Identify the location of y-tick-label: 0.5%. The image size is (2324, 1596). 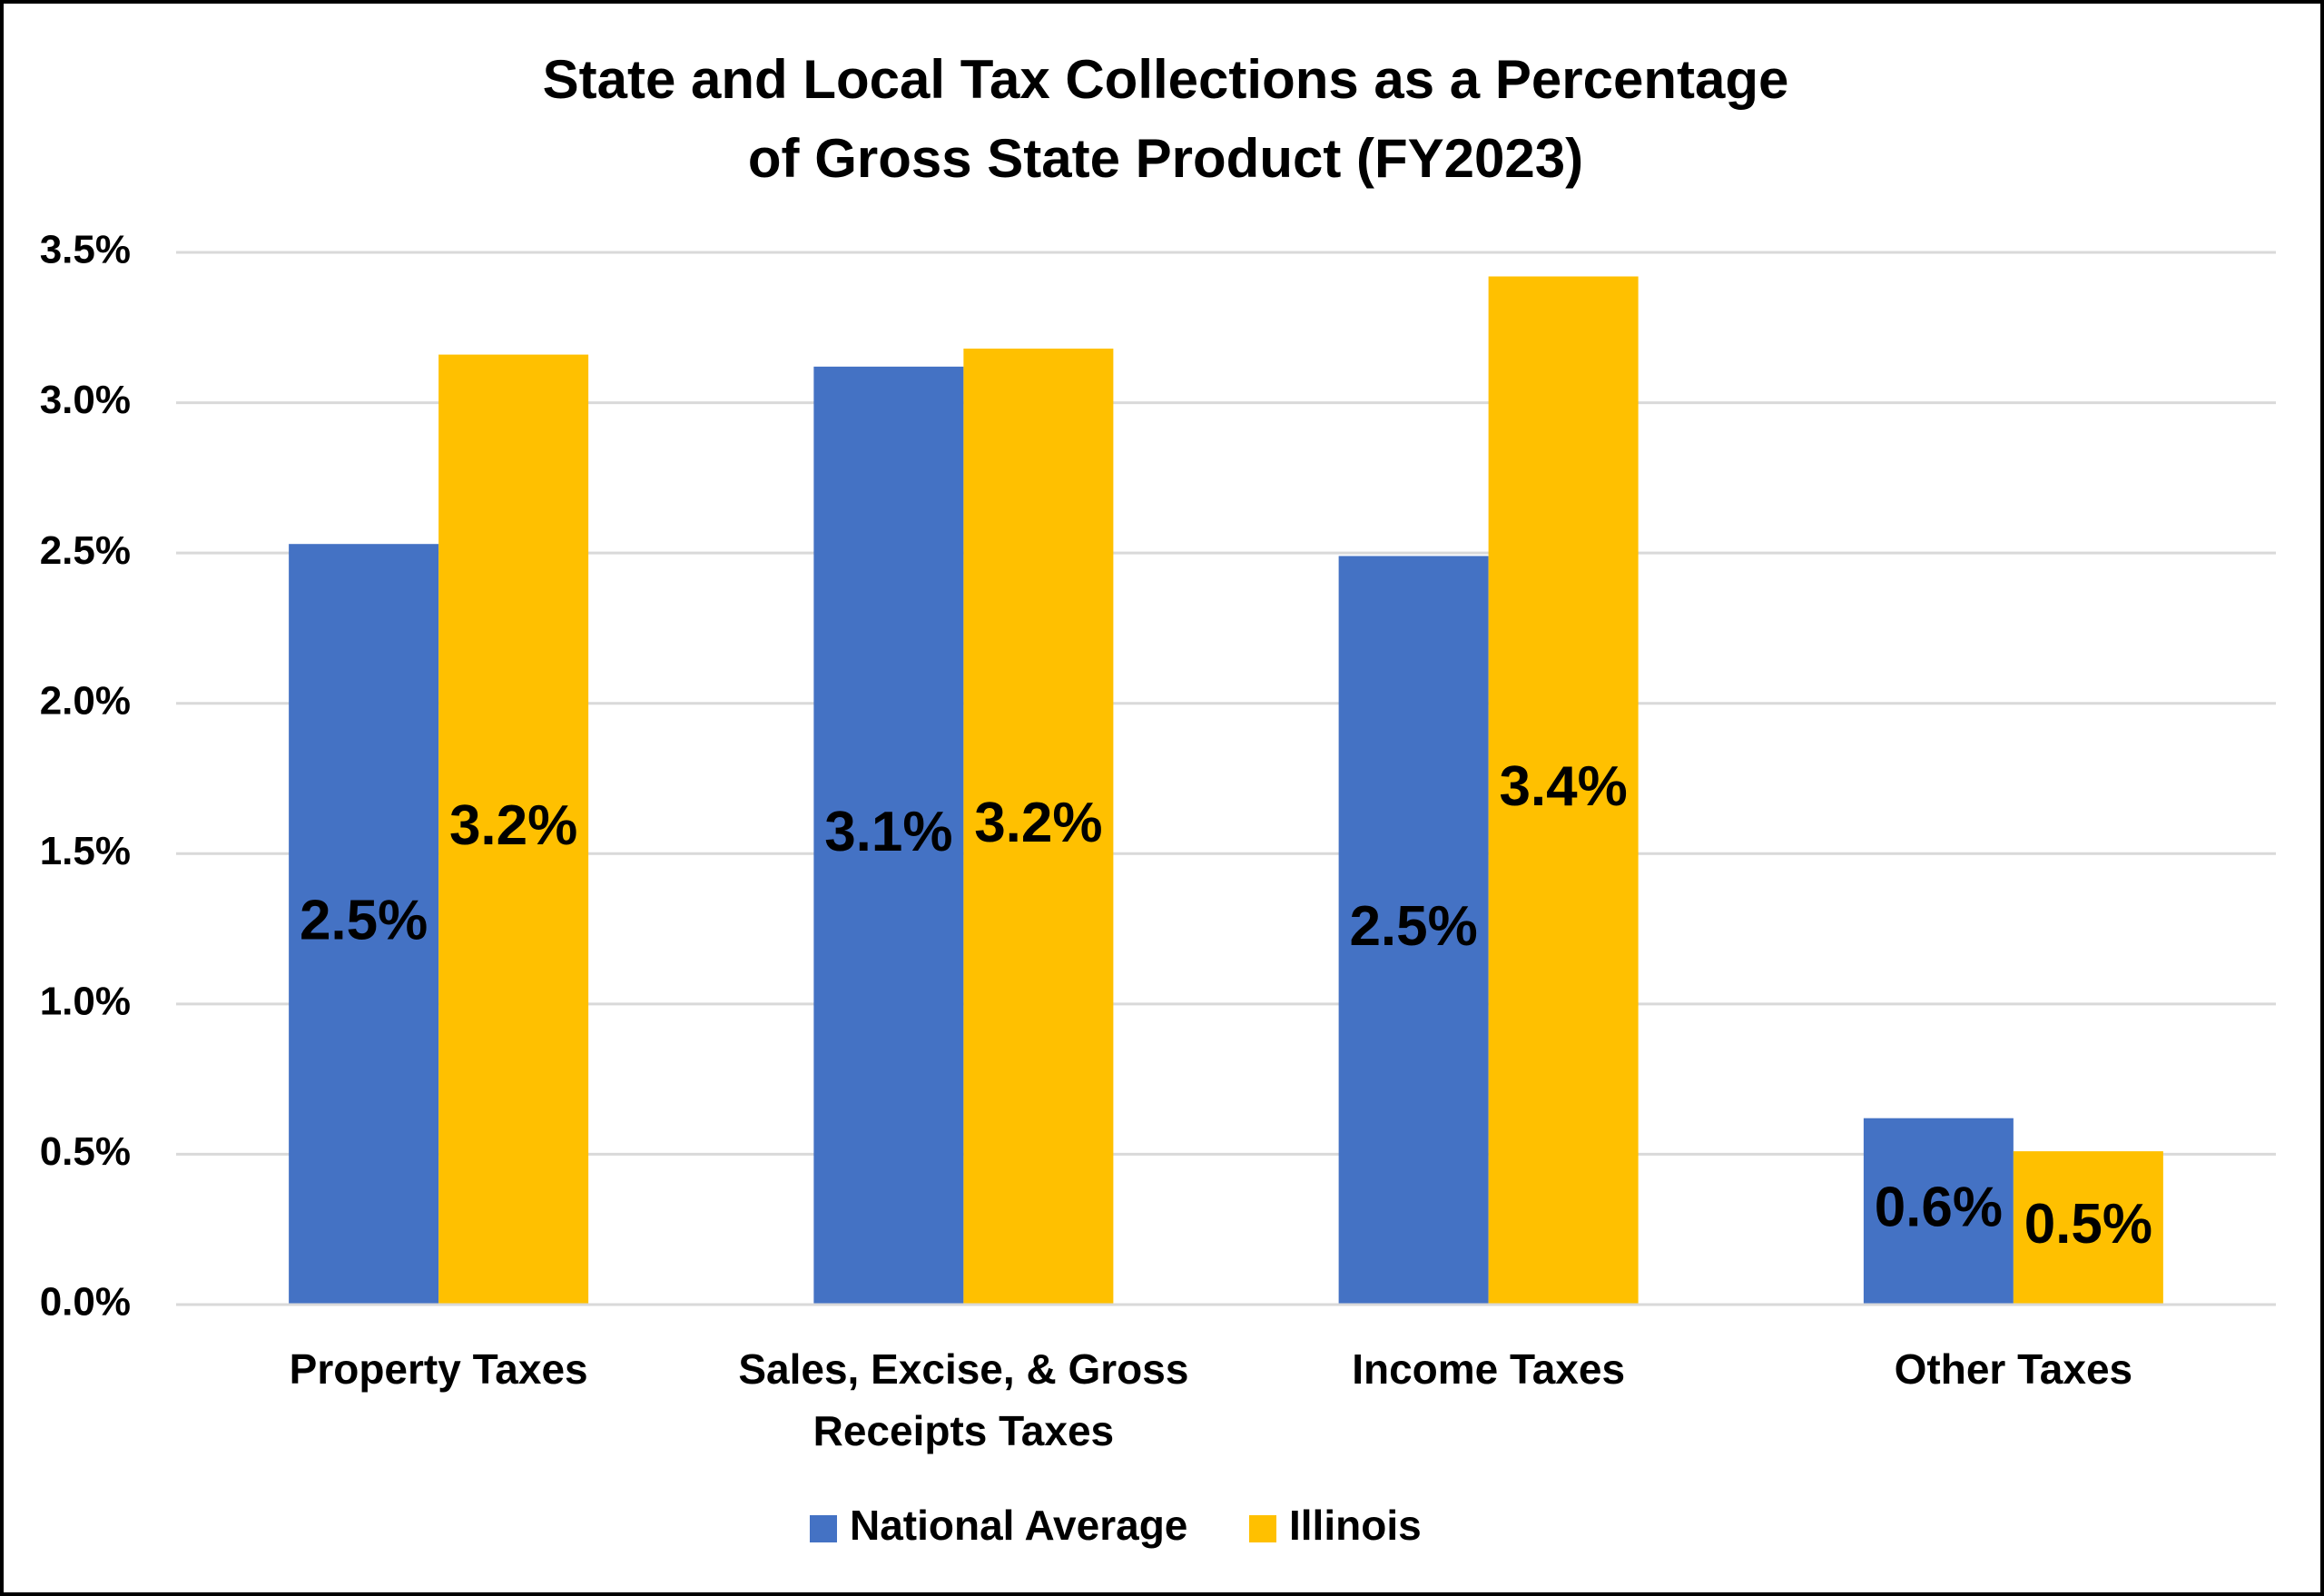
(85, 1151).